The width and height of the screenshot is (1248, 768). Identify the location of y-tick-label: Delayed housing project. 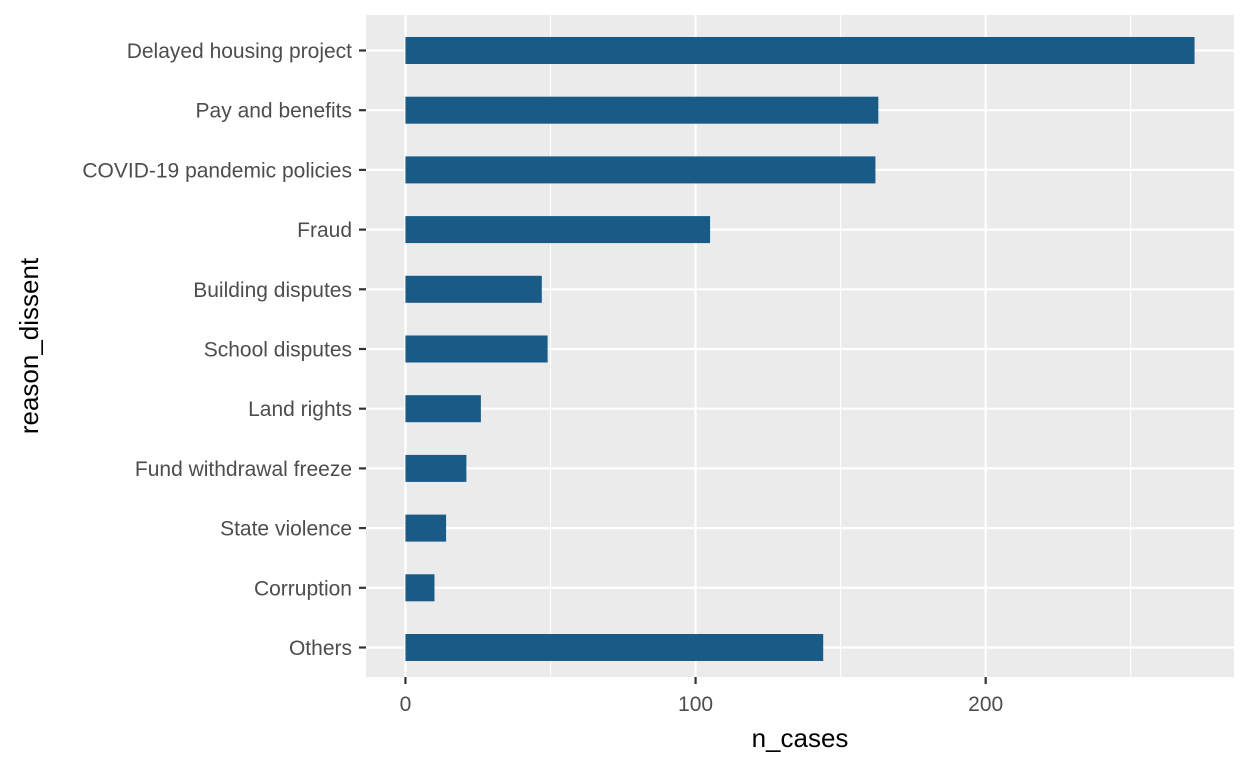
(239, 51).